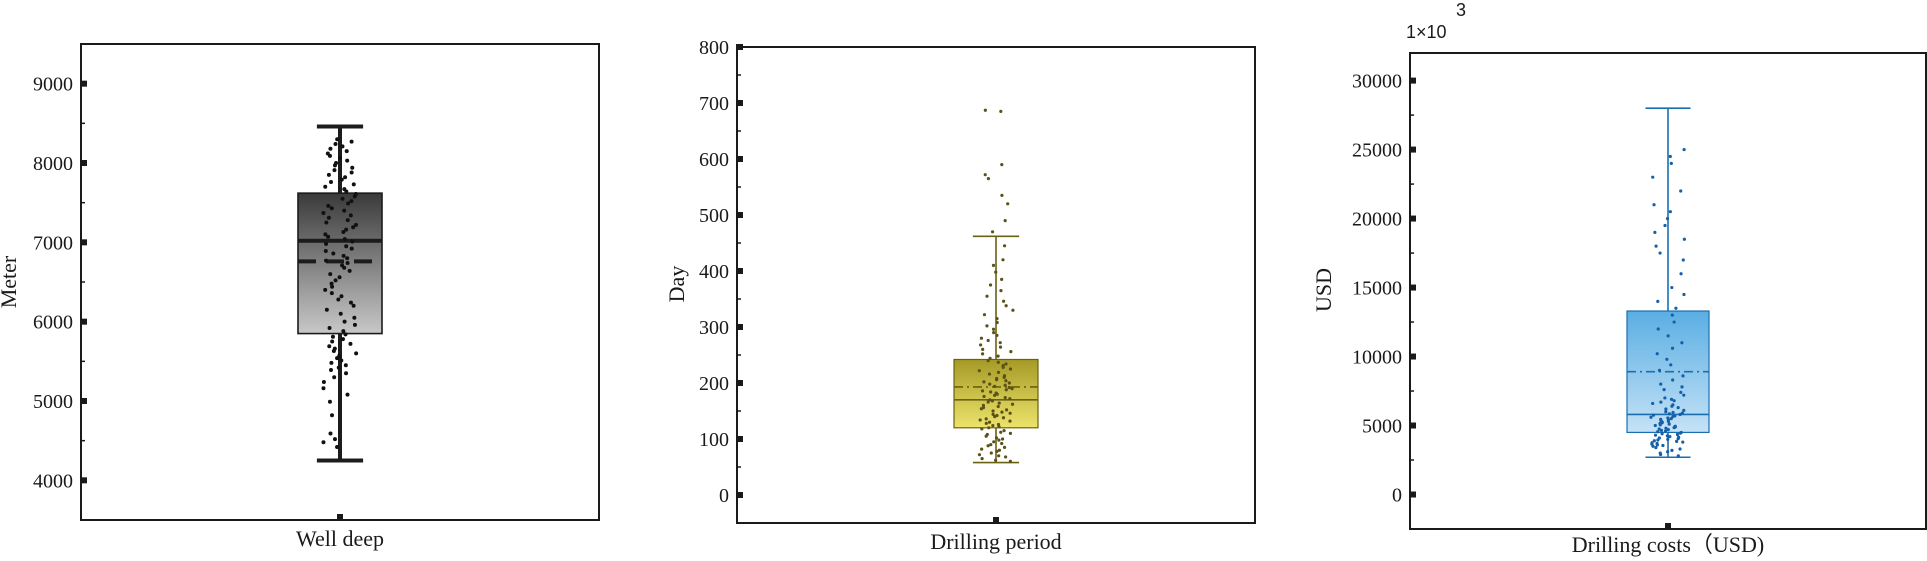 The height and width of the screenshot is (561, 1927). Describe the element at coordinates (10, 281) in the screenshot. I see `y-axis-label-well-deep: Meter` at that location.